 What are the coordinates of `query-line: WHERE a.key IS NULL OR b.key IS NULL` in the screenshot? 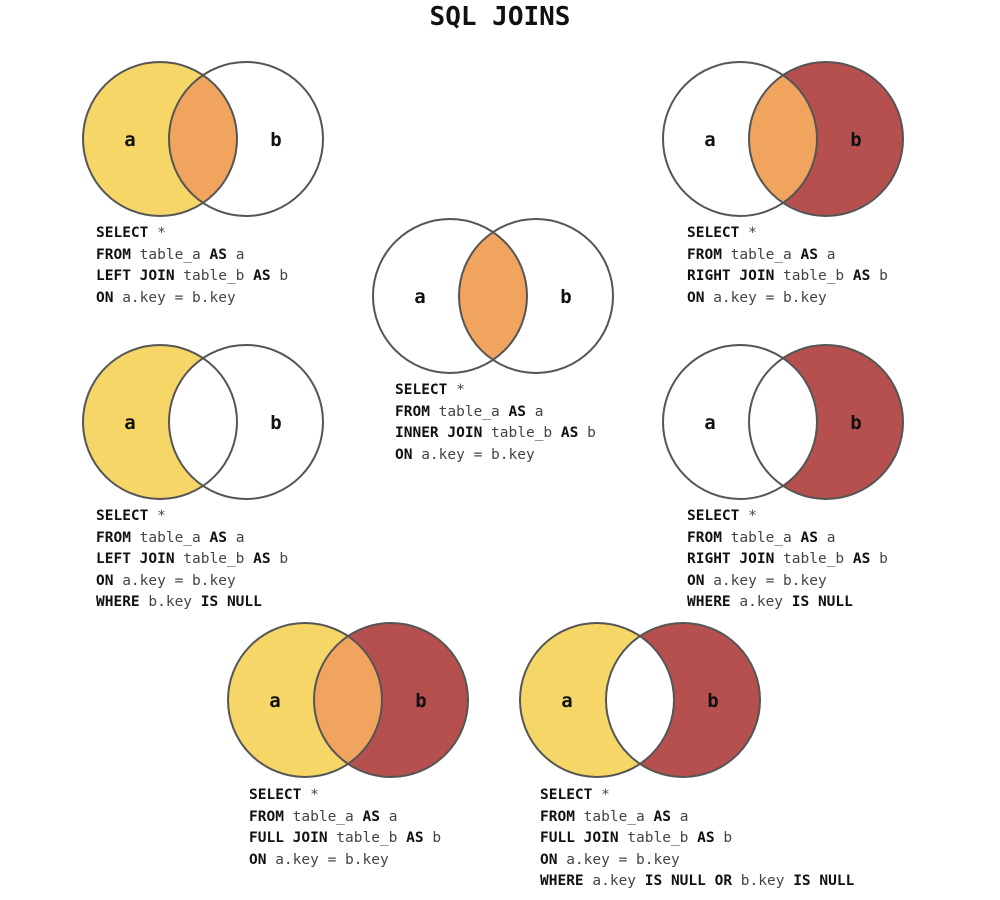 It's located at (697, 882).